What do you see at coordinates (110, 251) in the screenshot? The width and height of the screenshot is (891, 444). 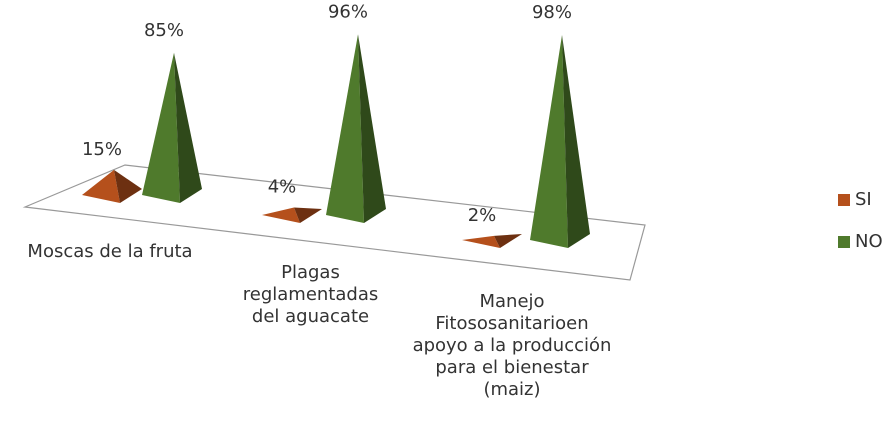 I see `category-label: Moscas de la fruta` at bounding box center [110, 251].